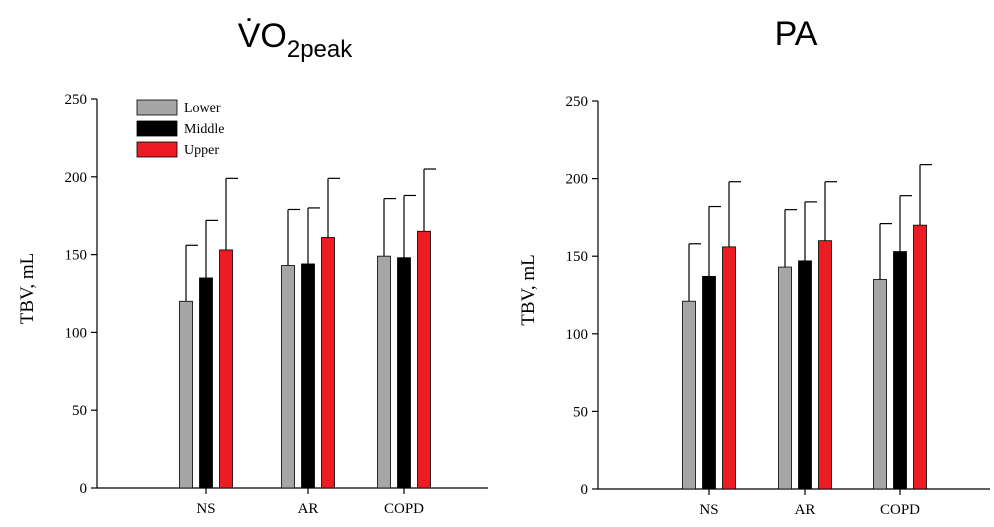  Describe the element at coordinates (157, 149) in the screenshot. I see `legend-swatch-upper` at that location.